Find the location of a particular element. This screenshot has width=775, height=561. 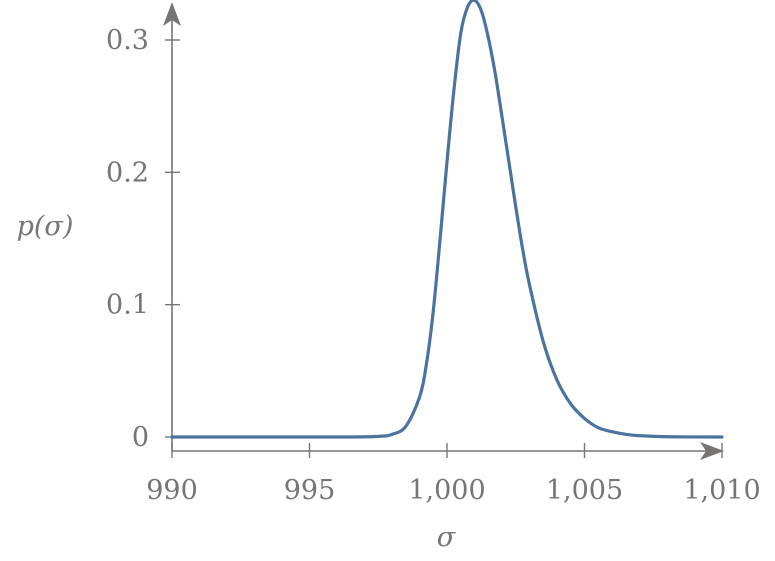

x-tick-label: 995 is located at coordinates (310, 490).